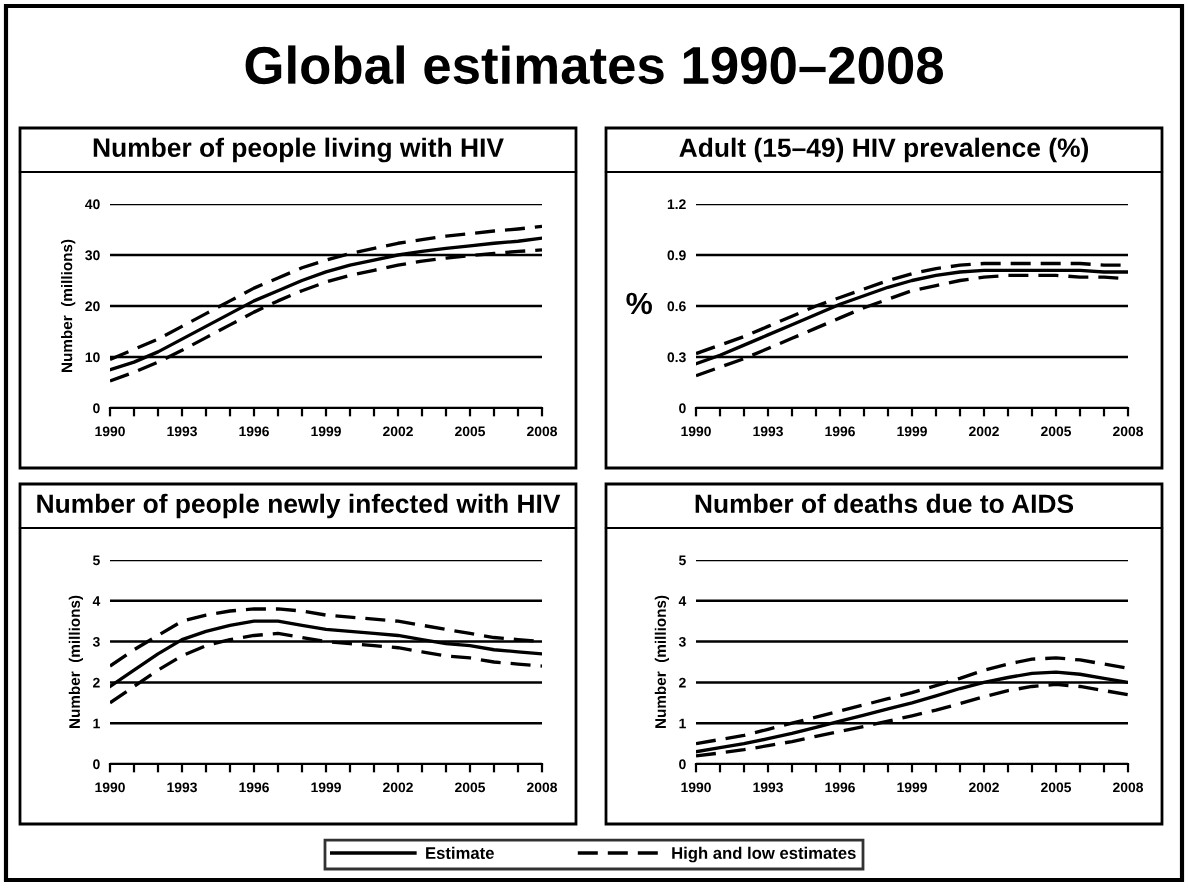 This screenshot has width=1188, height=888. What do you see at coordinates (639, 303) in the screenshot?
I see `y-axis-title: %` at bounding box center [639, 303].